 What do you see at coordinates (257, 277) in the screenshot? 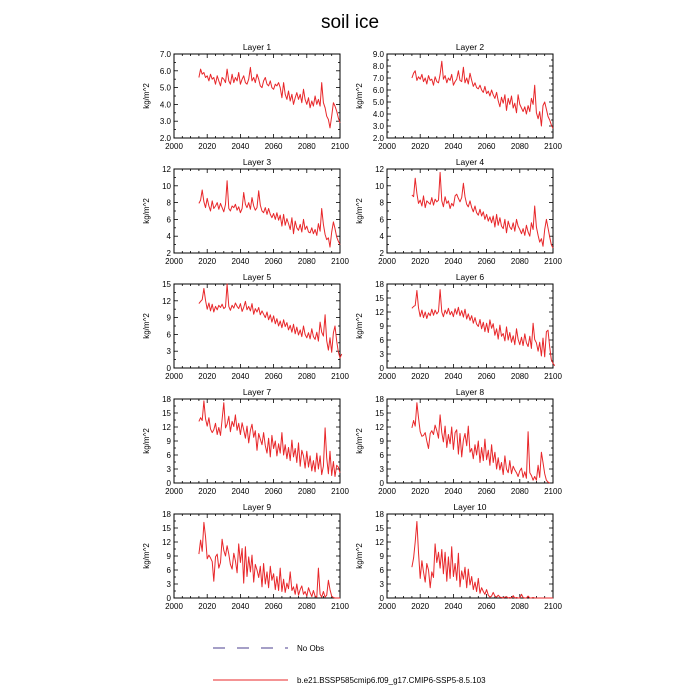
I see `panel-title-layer-5: Layer 5` at bounding box center [257, 277].